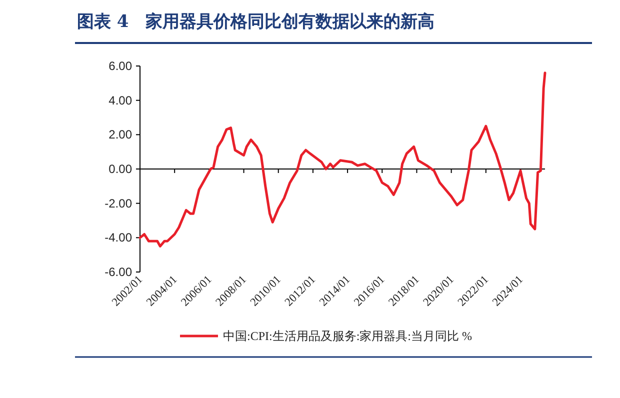  What do you see at coordinates (118, 237) in the screenshot?
I see `y-tick-label: -4.00` at bounding box center [118, 237].